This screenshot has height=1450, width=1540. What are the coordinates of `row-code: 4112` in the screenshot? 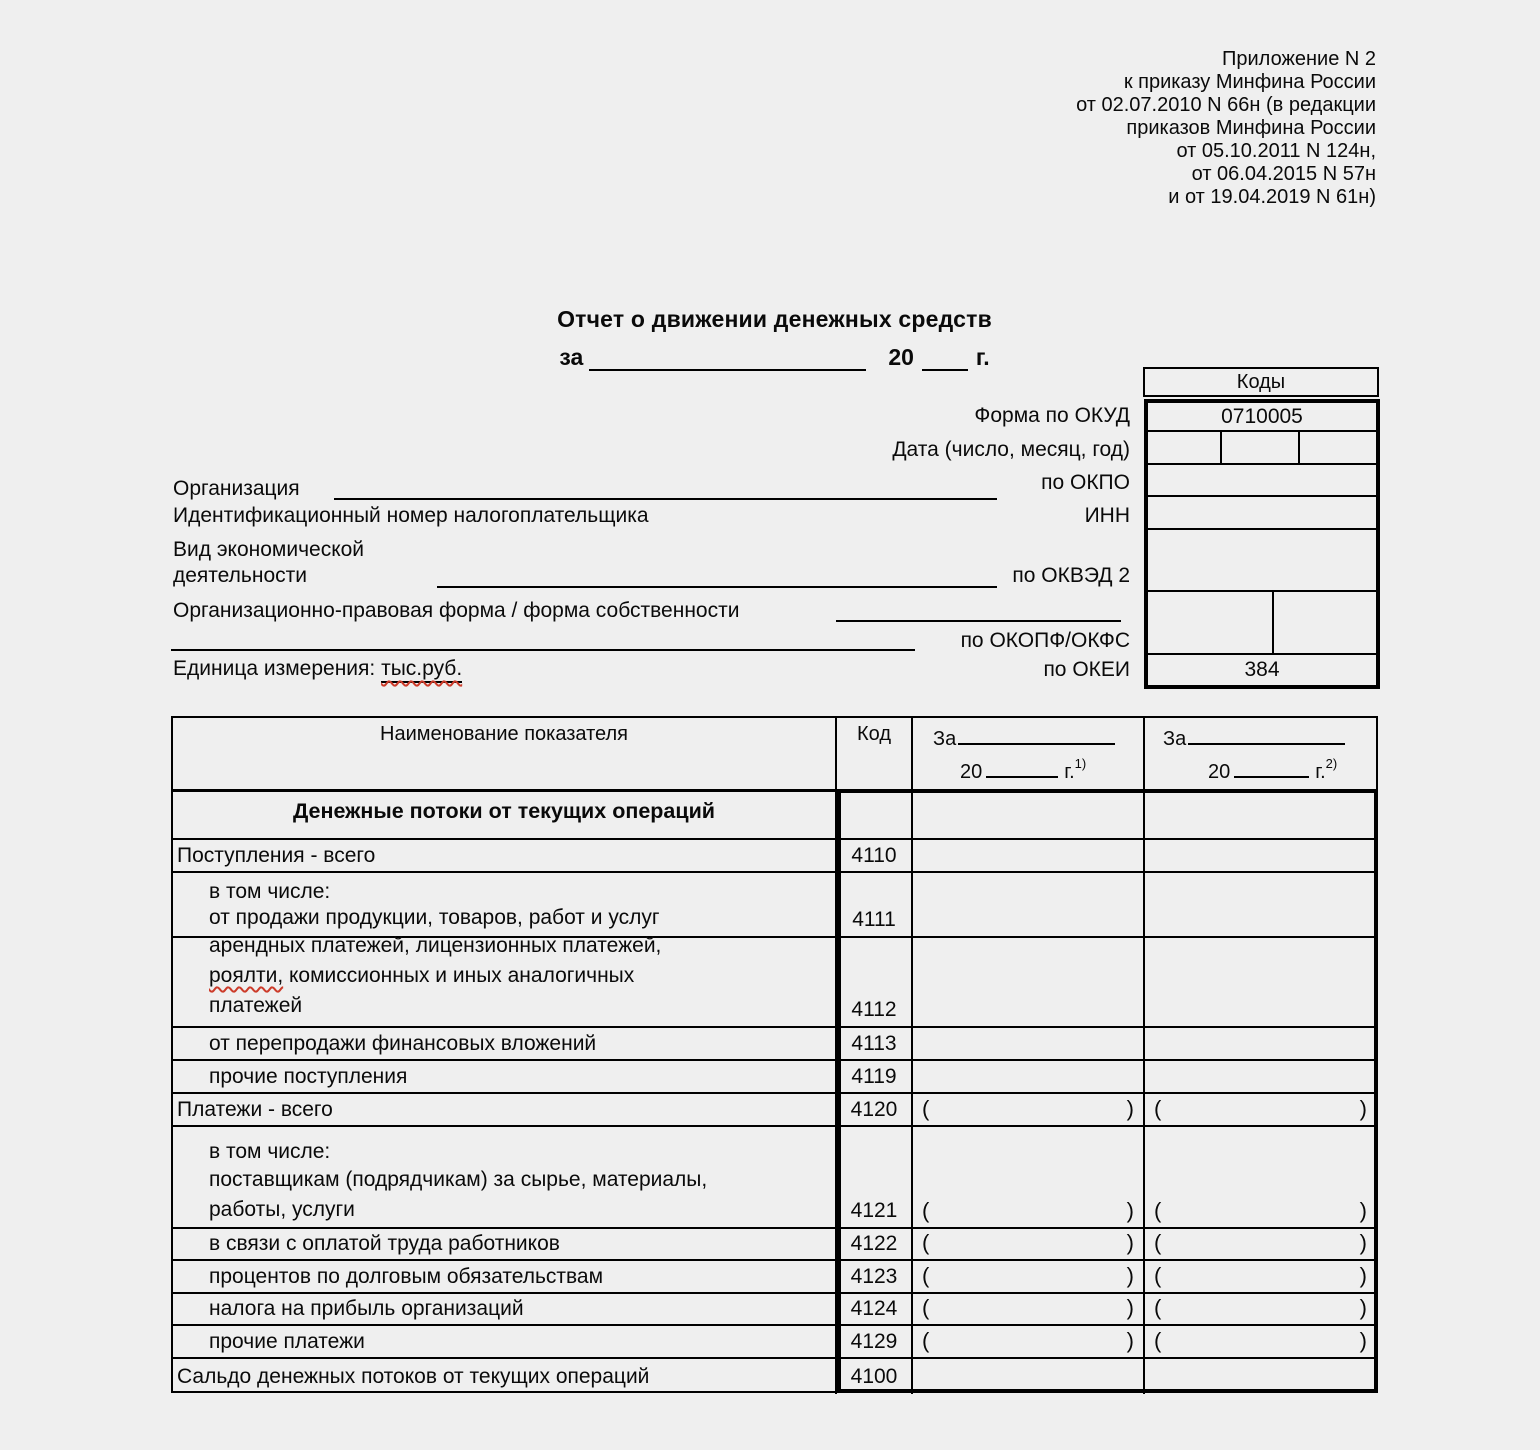 It's located at (875, 982).